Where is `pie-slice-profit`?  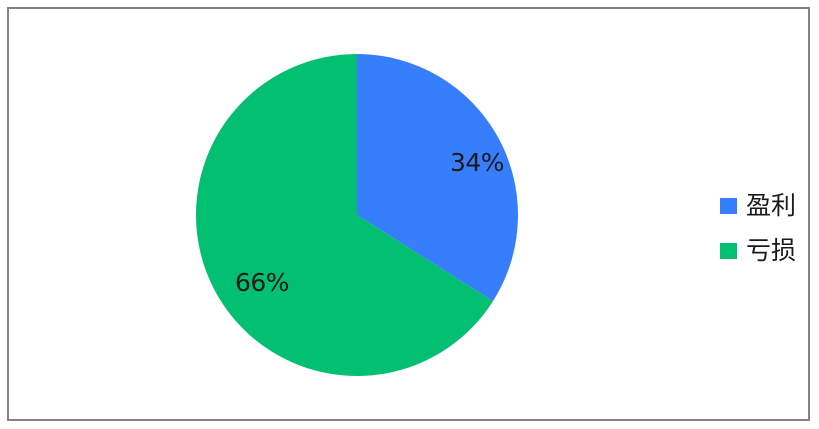 pie-slice-profit is located at coordinates (438, 178).